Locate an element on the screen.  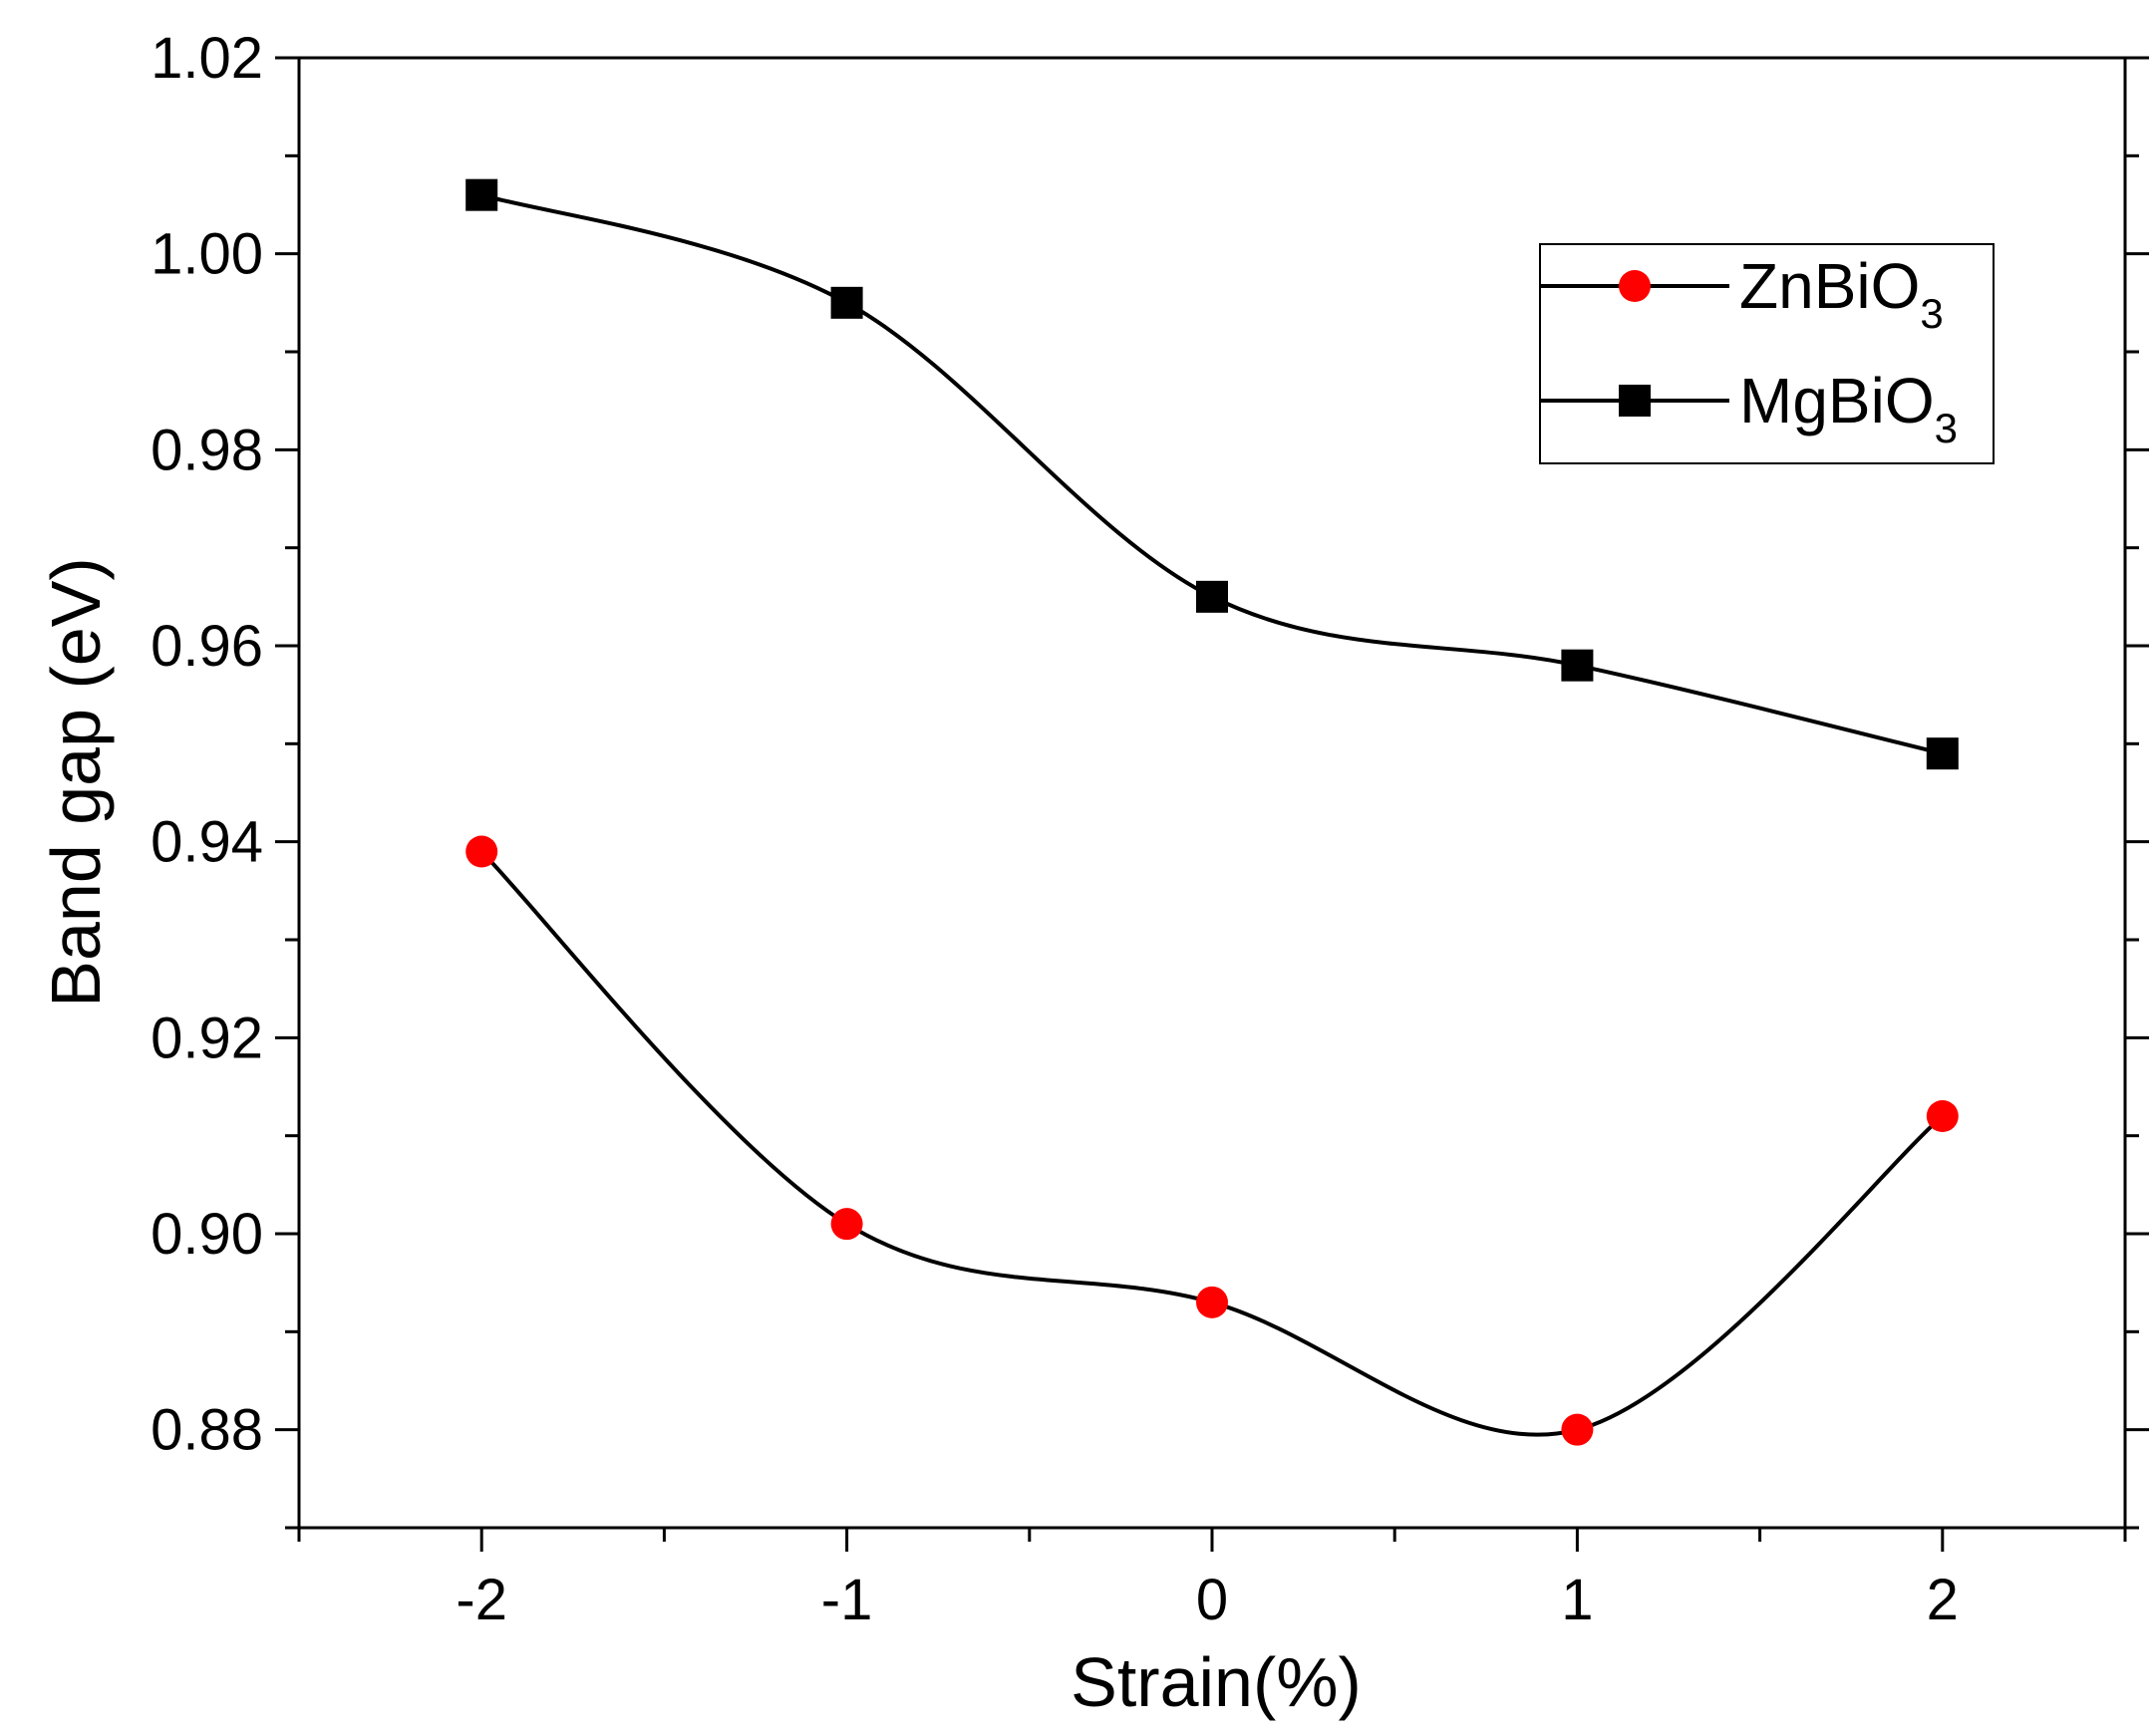
x-tick-label: 2 is located at coordinates (1943, 1600).